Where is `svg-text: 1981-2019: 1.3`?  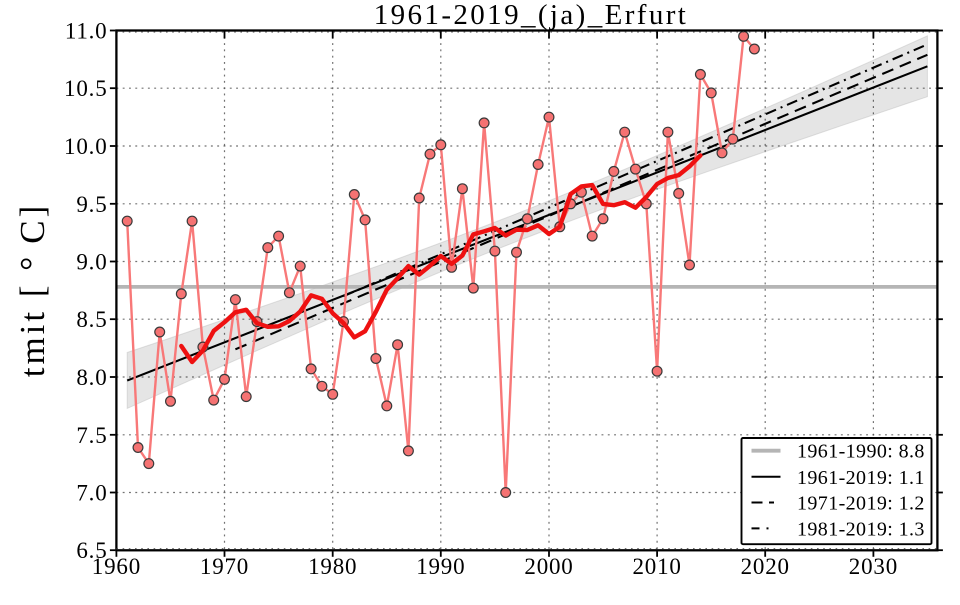
svg-text: 1981-2019: 1.3 is located at coordinates (861, 529).